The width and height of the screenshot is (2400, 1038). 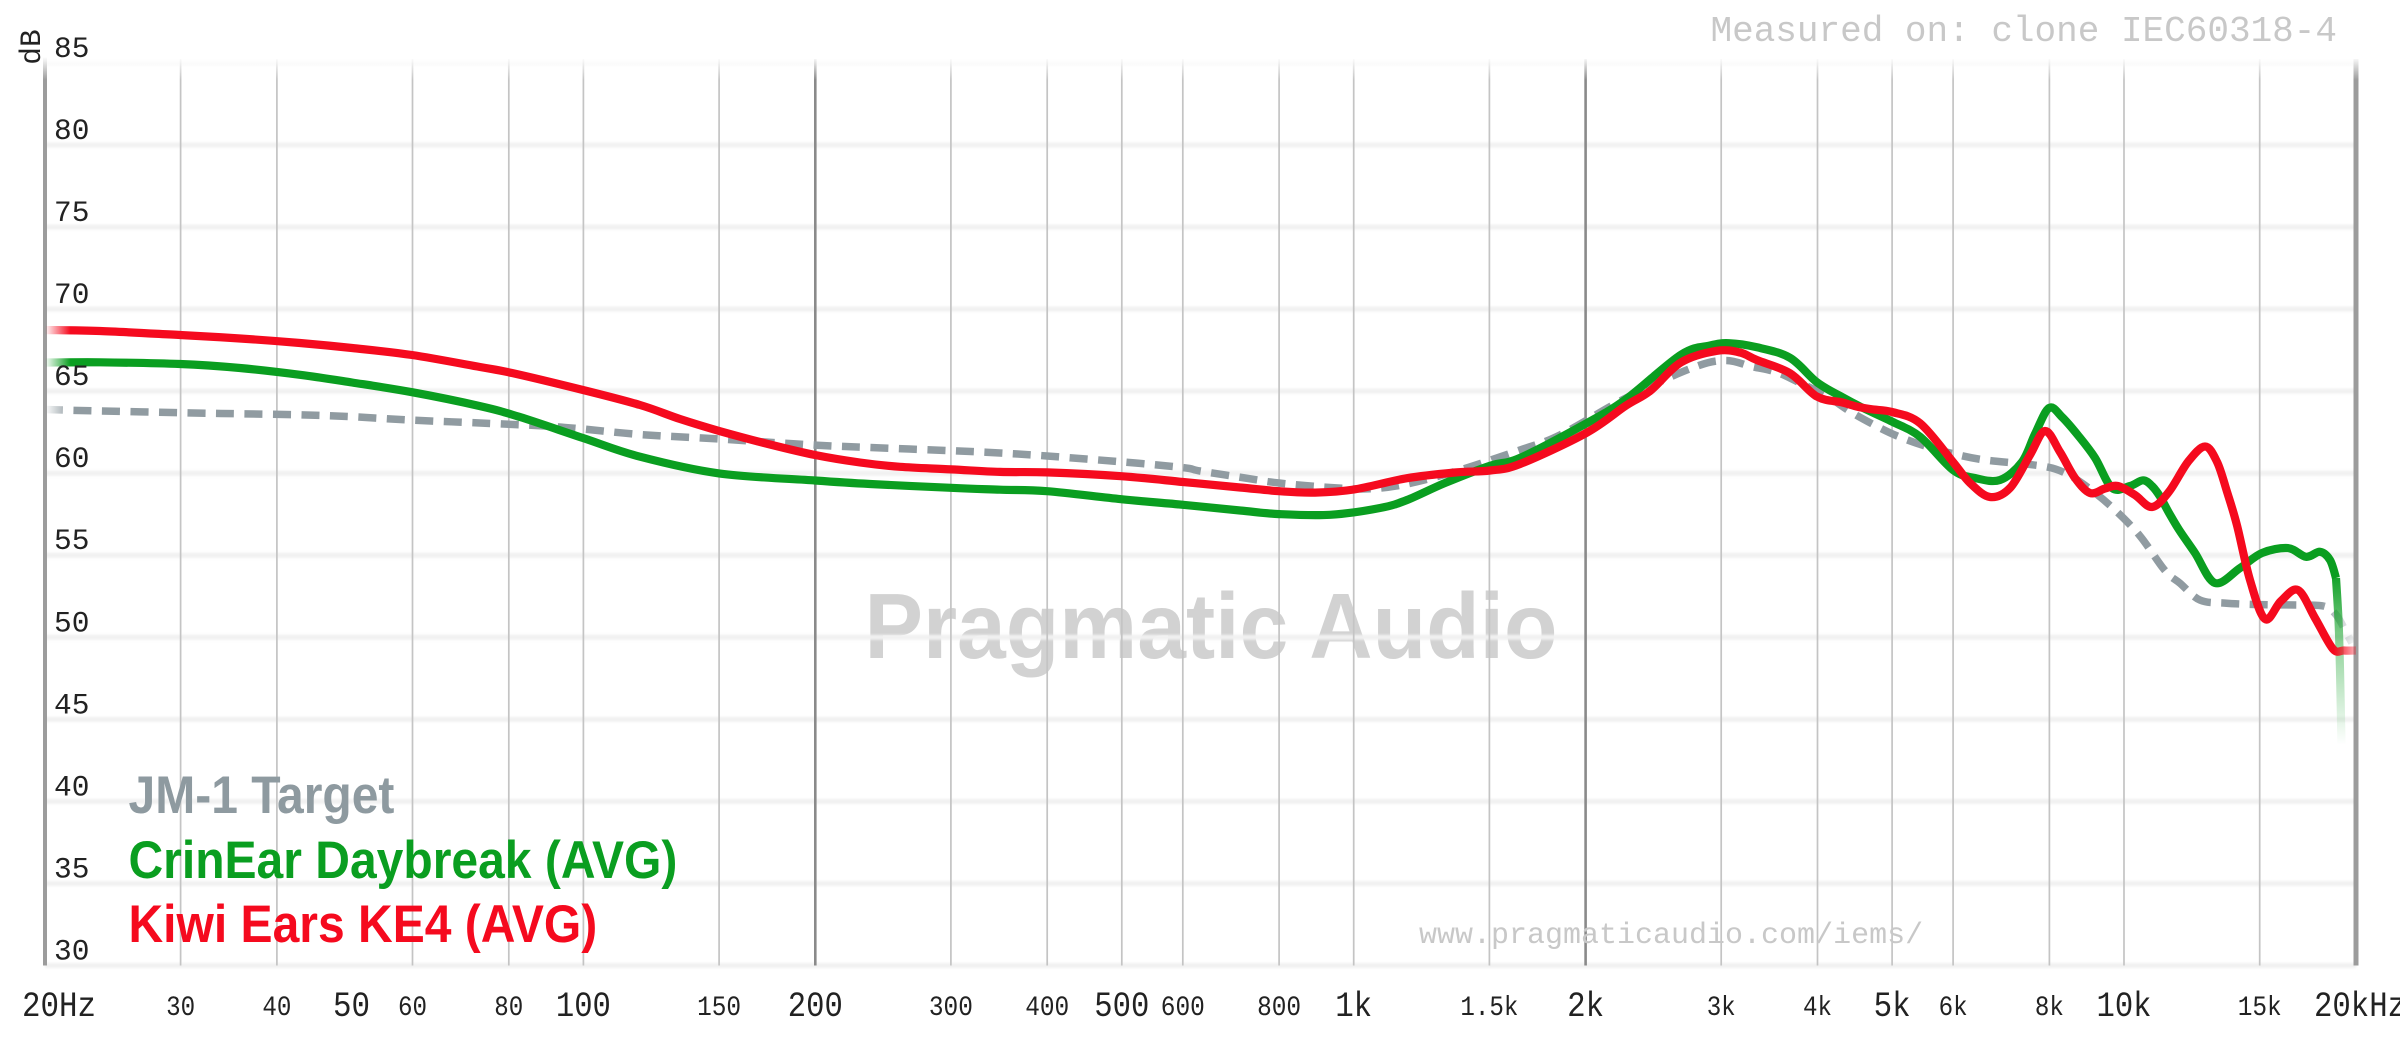 What do you see at coordinates (71, 377) in the screenshot?
I see `svg-text: 65` at bounding box center [71, 377].